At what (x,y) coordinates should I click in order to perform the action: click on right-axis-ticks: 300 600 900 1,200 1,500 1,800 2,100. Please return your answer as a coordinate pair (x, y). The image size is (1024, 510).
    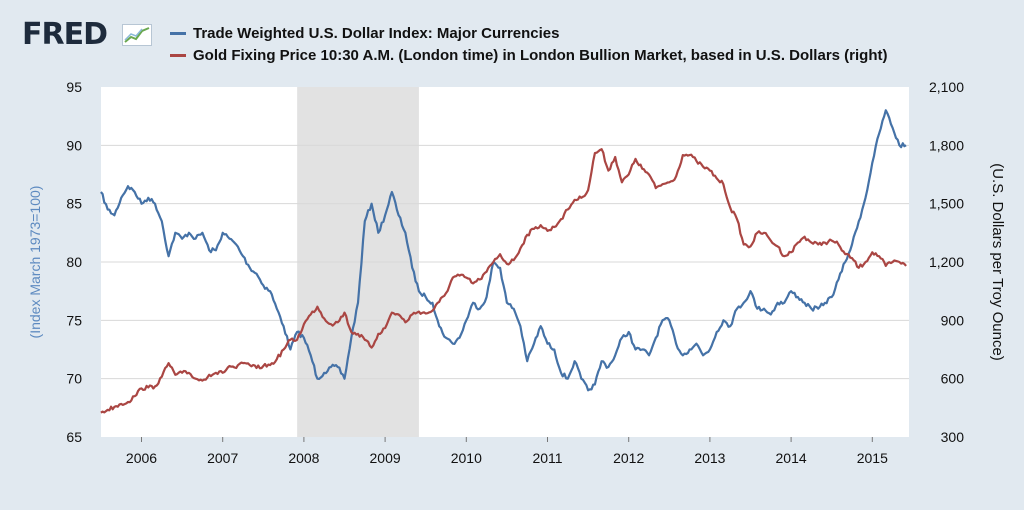
    Looking at the image, I should click on (946, 262).